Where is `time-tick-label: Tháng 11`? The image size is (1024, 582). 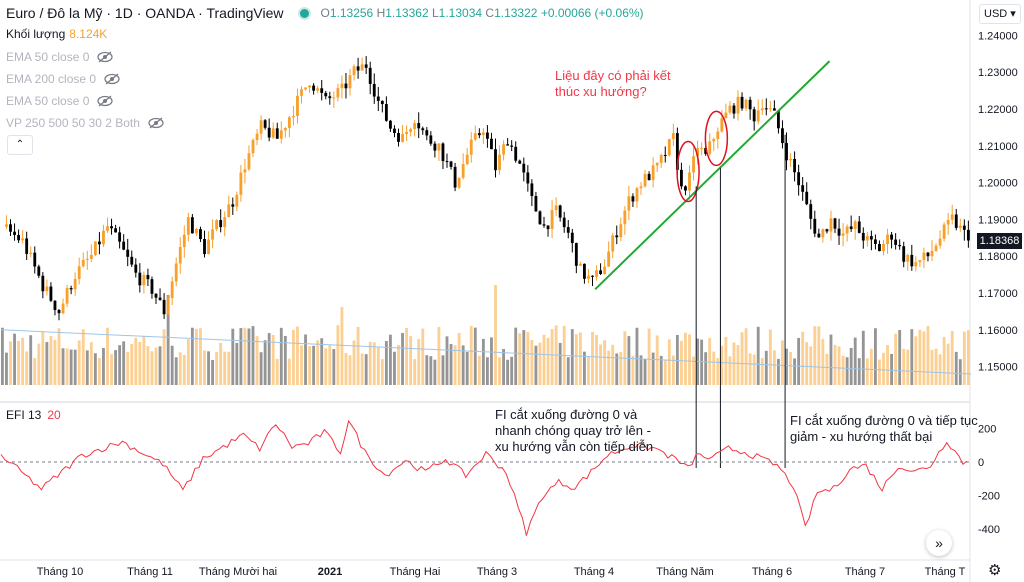
time-tick-label: Tháng 11 is located at coordinates (150, 572).